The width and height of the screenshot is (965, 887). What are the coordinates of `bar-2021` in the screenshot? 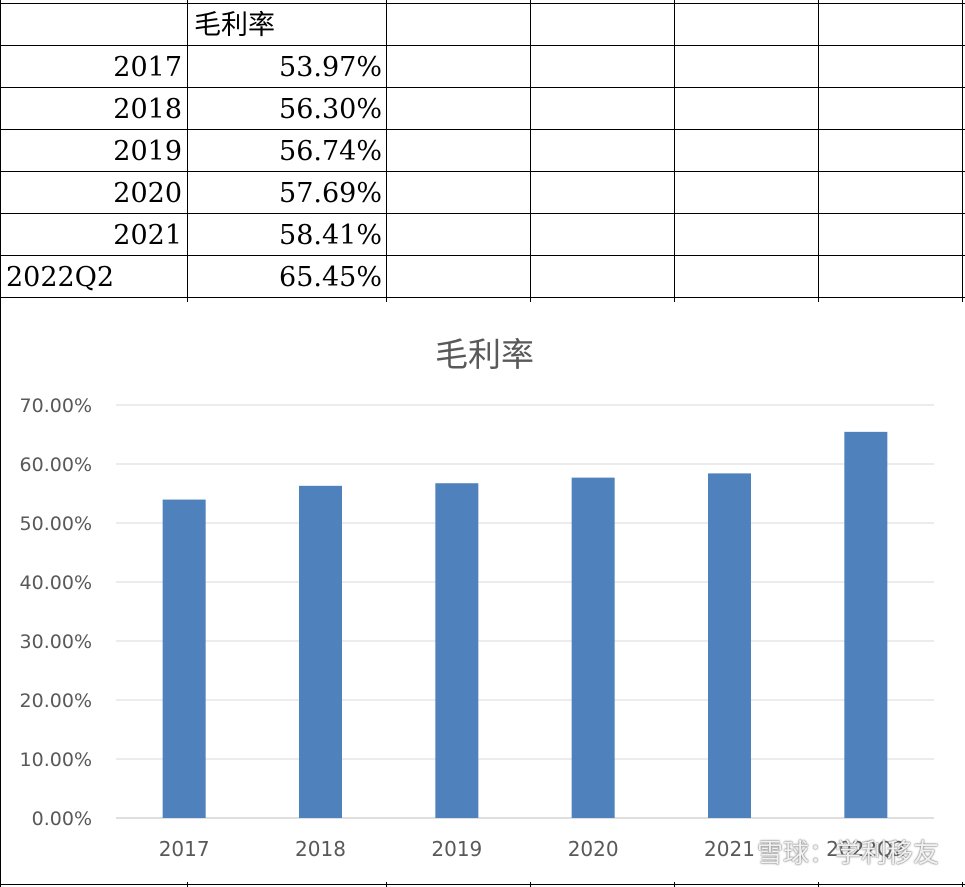 It's located at (729, 645).